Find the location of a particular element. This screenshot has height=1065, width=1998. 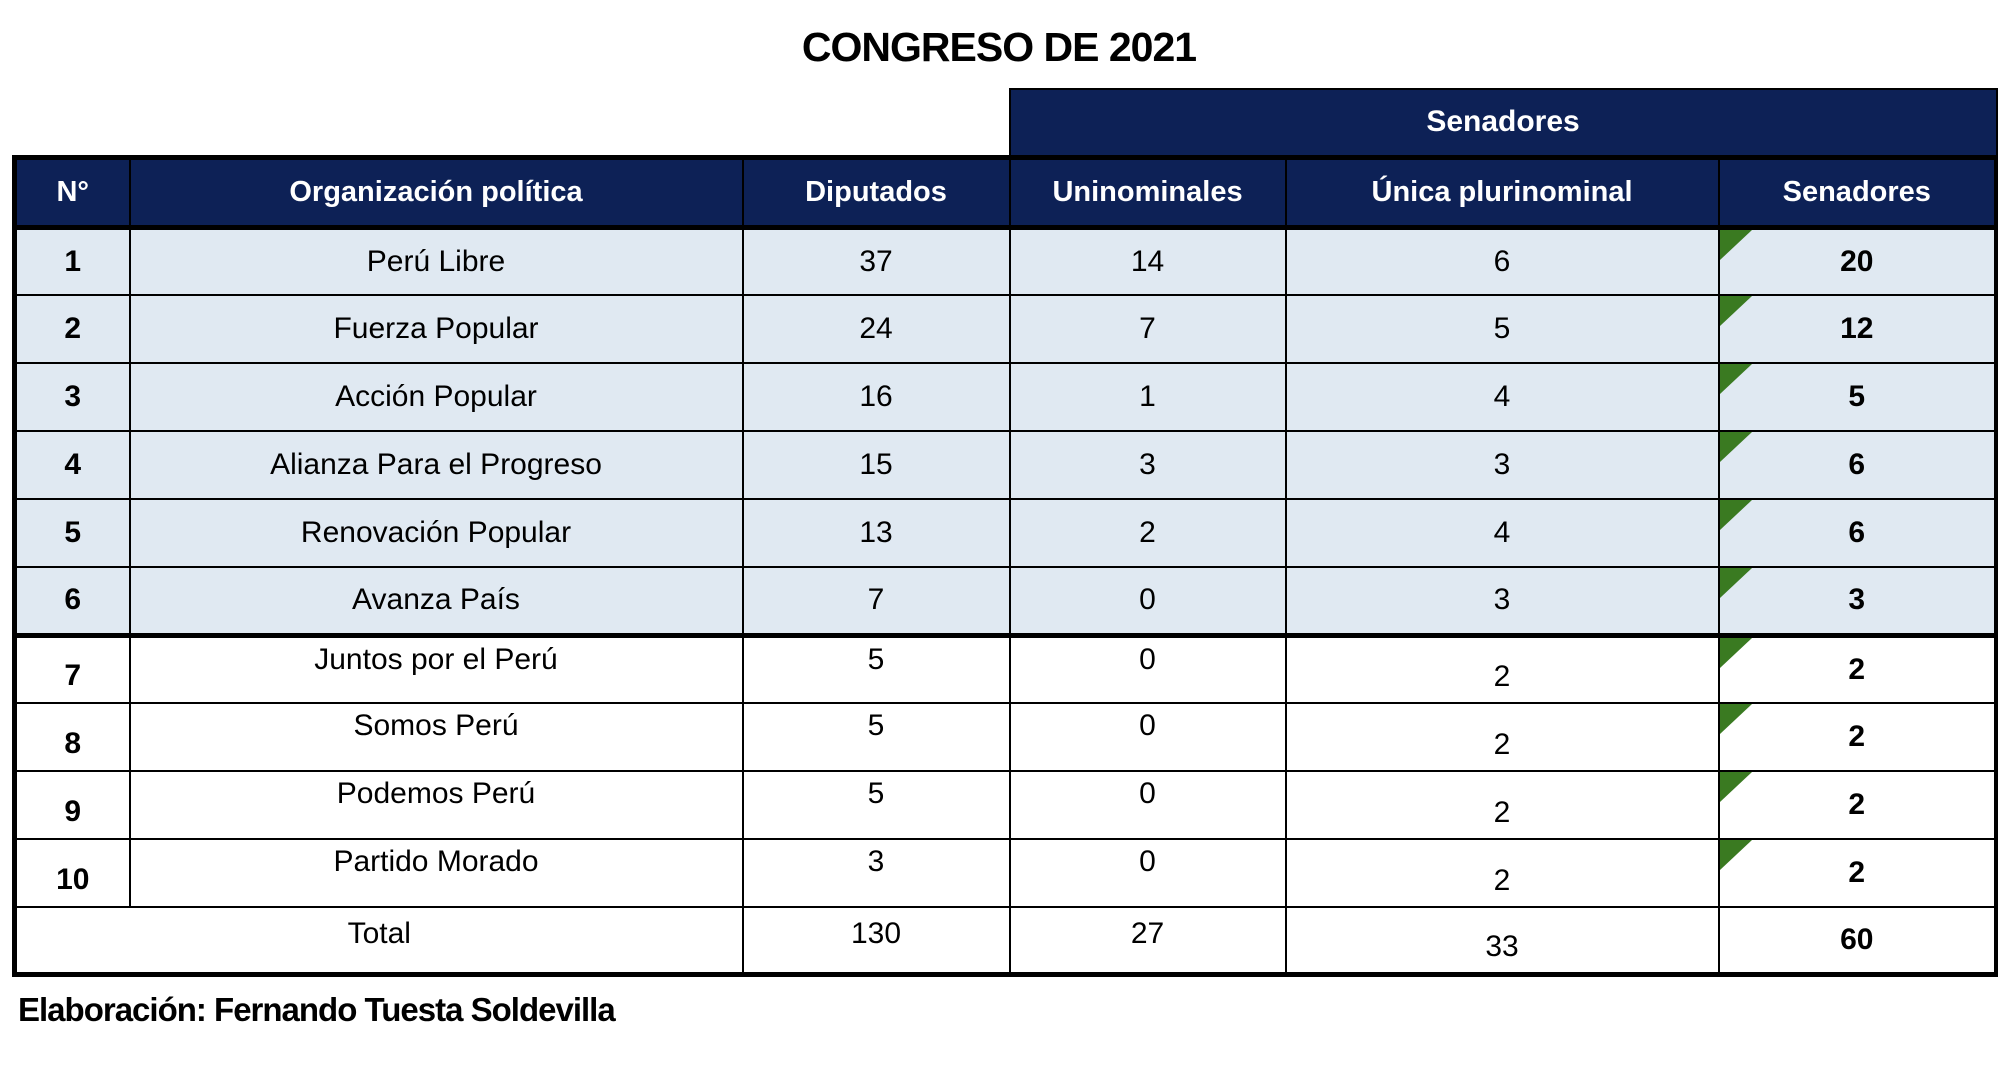

total-diputados: 130 is located at coordinates (876, 941).